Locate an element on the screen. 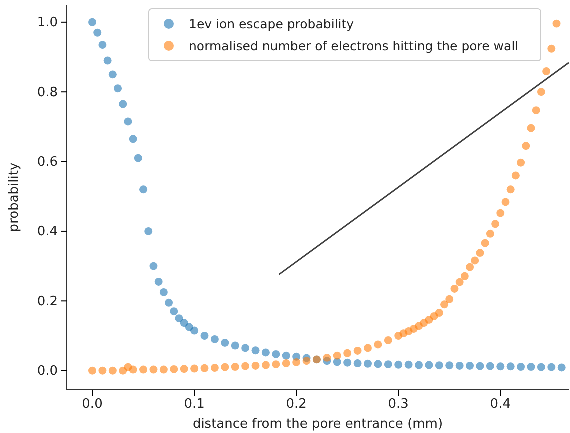 The width and height of the screenshot is (570, 433). x-tick-label: 0.4 is located at coordinates (500, 404).